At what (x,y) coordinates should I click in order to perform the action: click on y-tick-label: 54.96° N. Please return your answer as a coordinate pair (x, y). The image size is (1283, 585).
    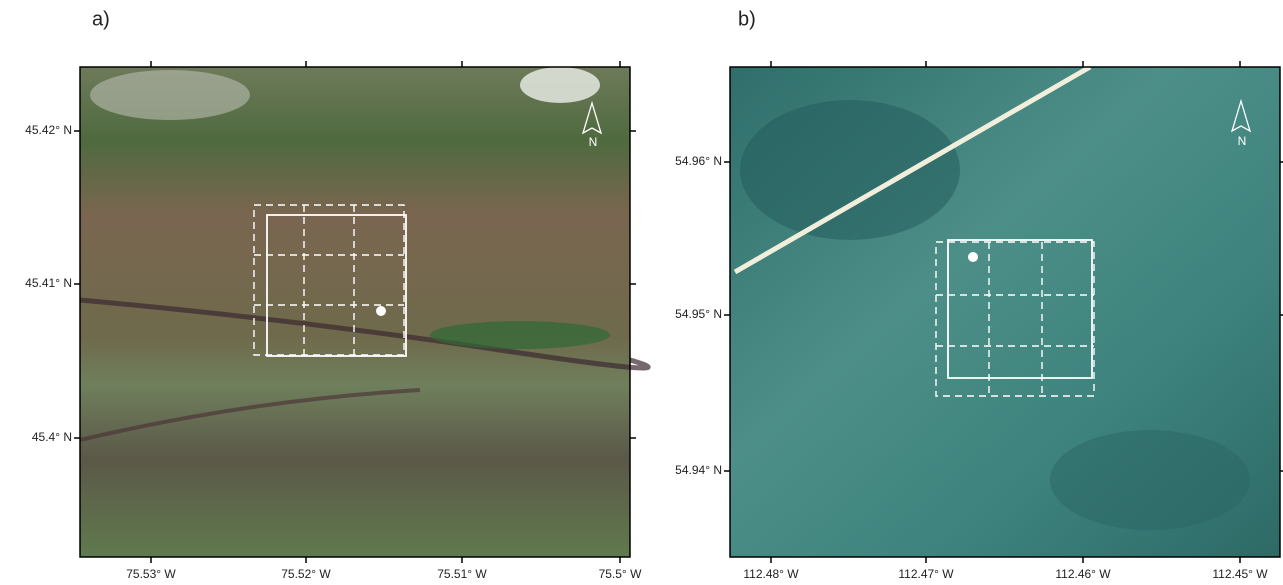
    Looking at the image, I should click on (698, 161).